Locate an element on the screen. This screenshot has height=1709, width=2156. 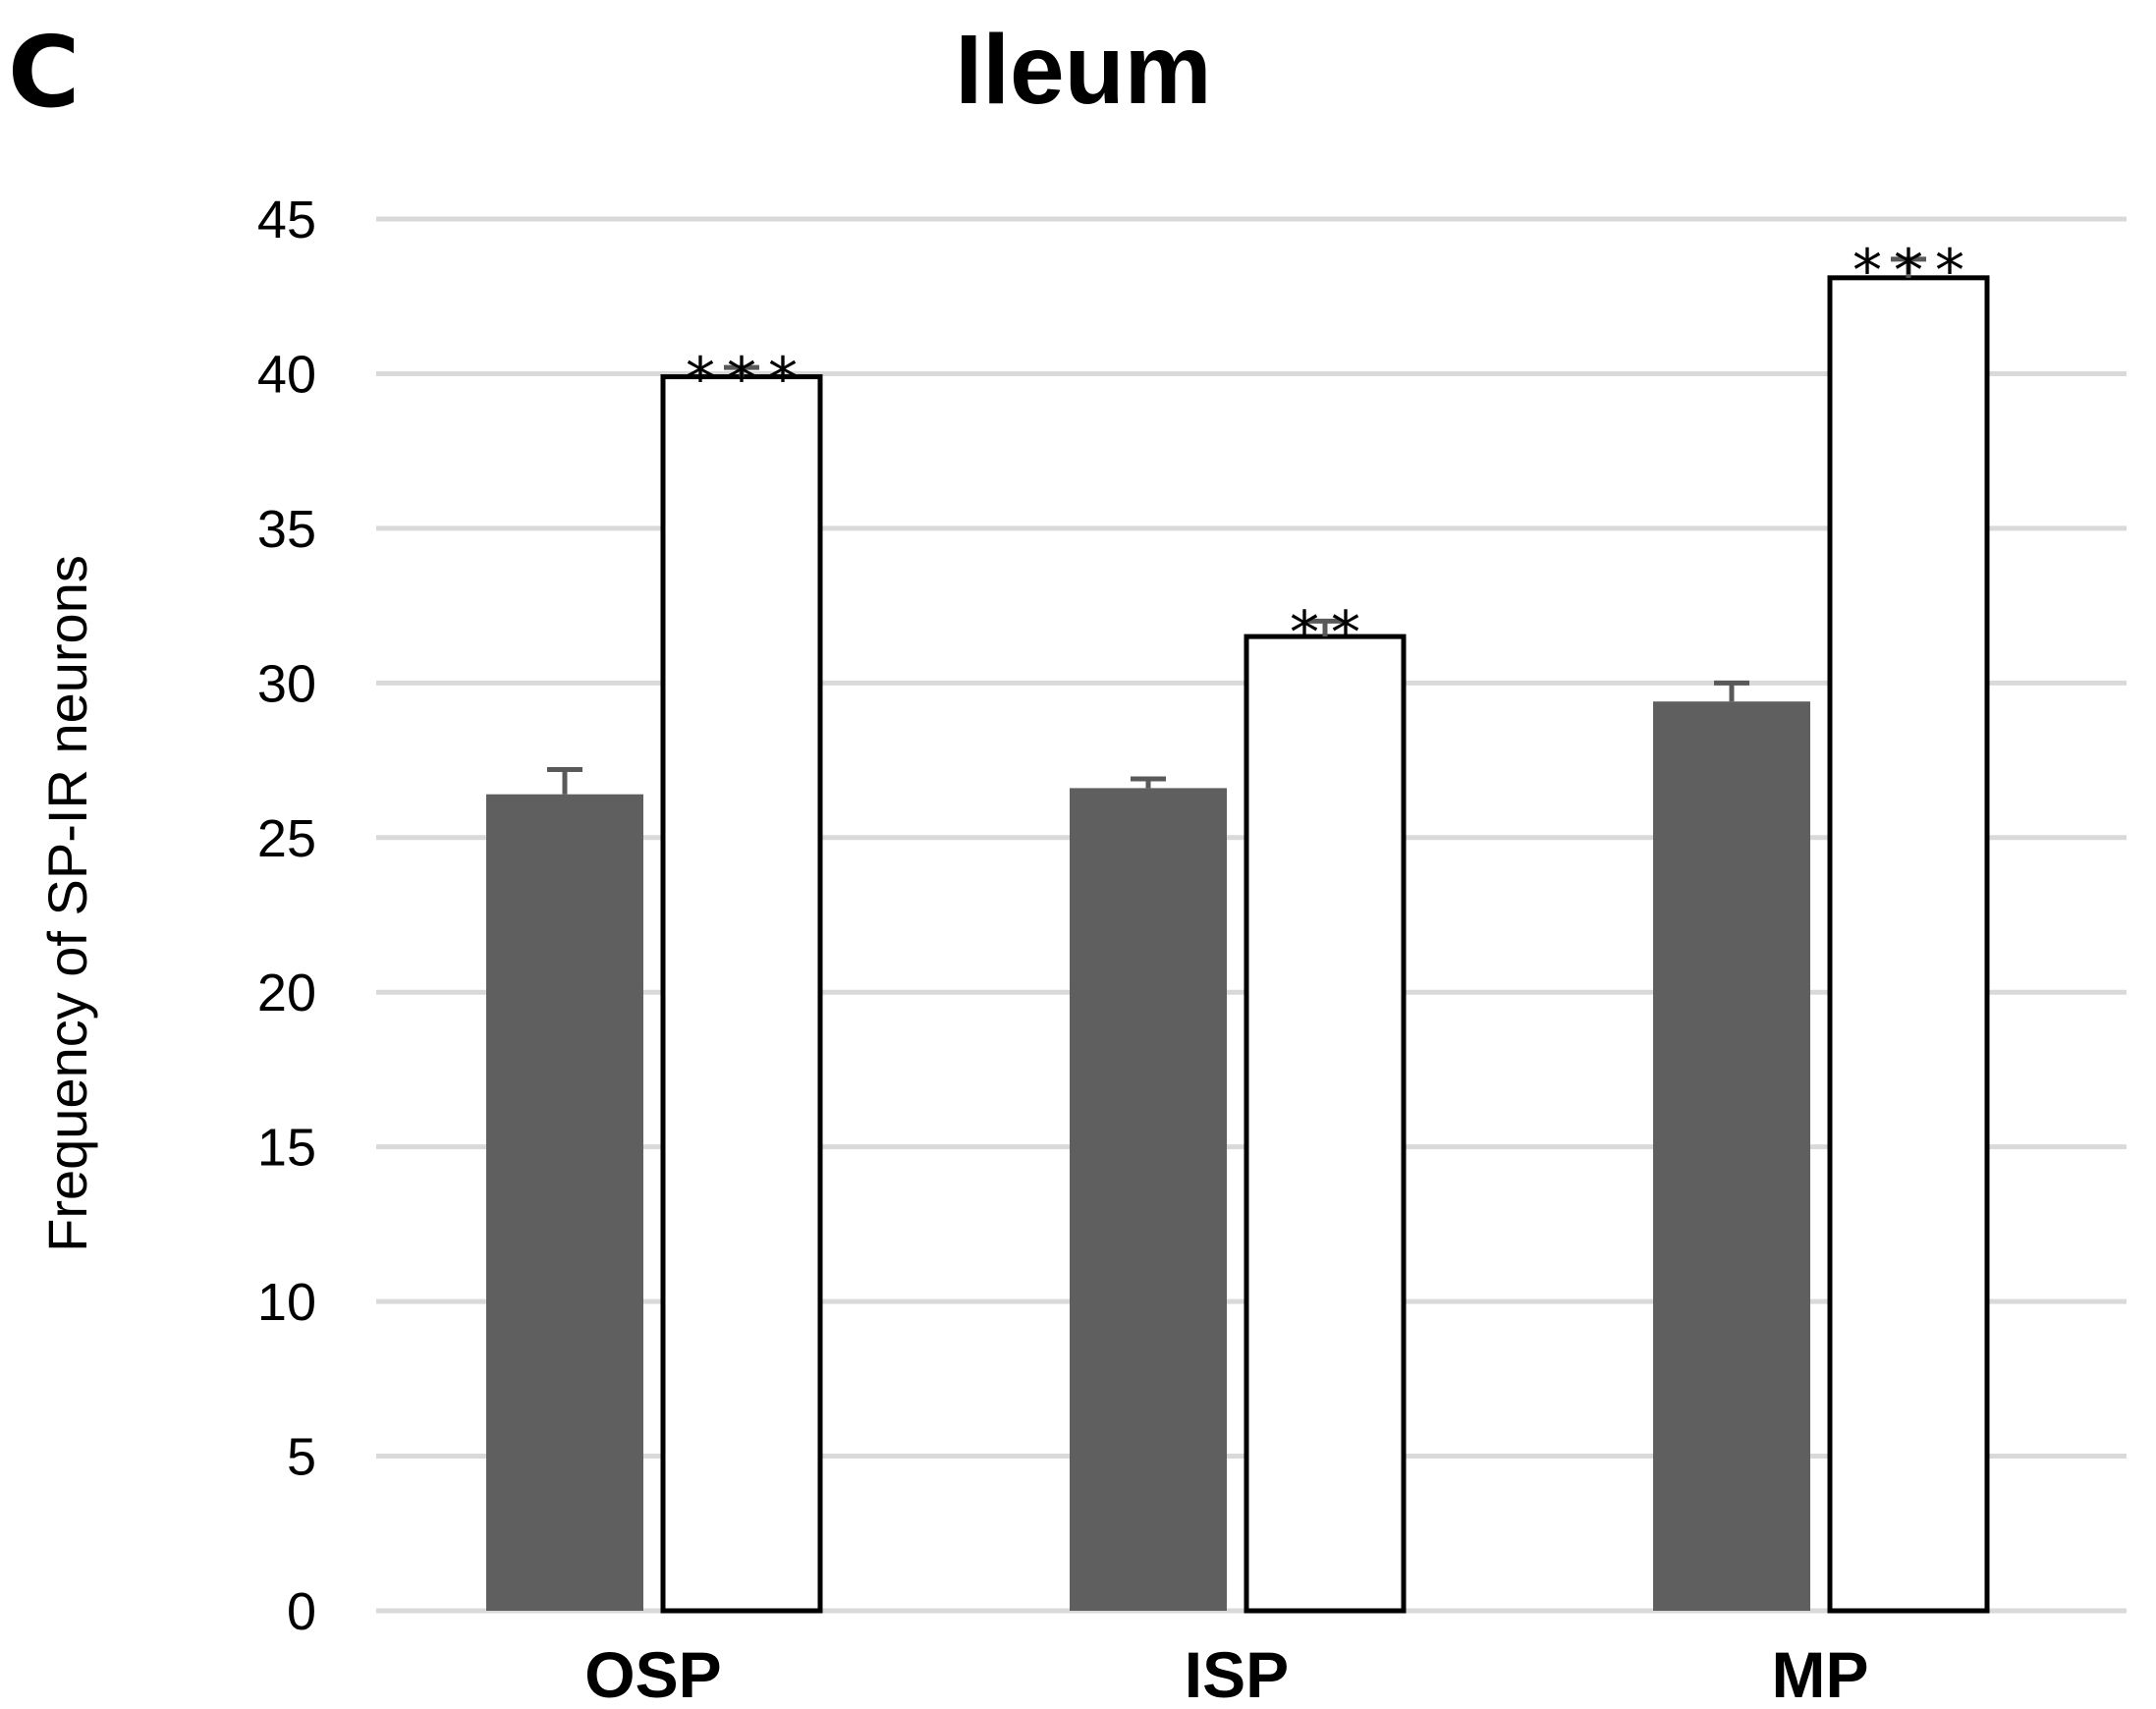
y-tick-label: 25 is located at coordinates (286, 838).